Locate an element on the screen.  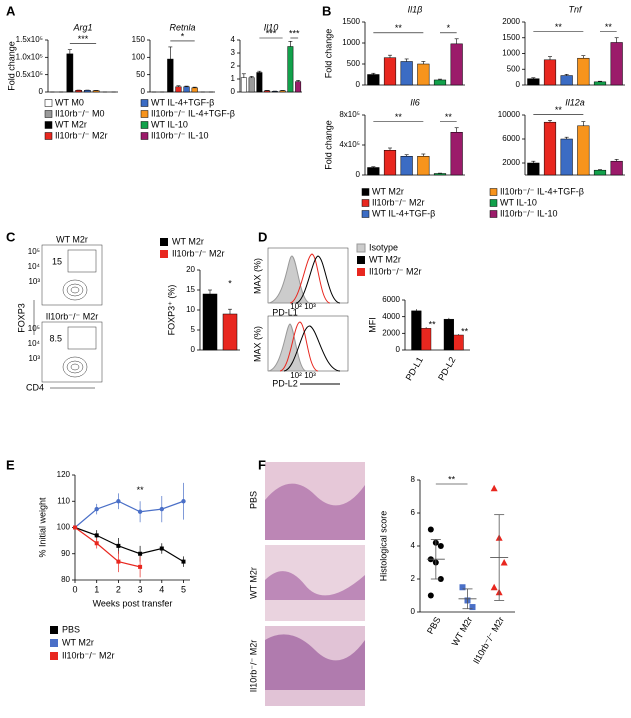
histology is located at coordinates (315, 584).